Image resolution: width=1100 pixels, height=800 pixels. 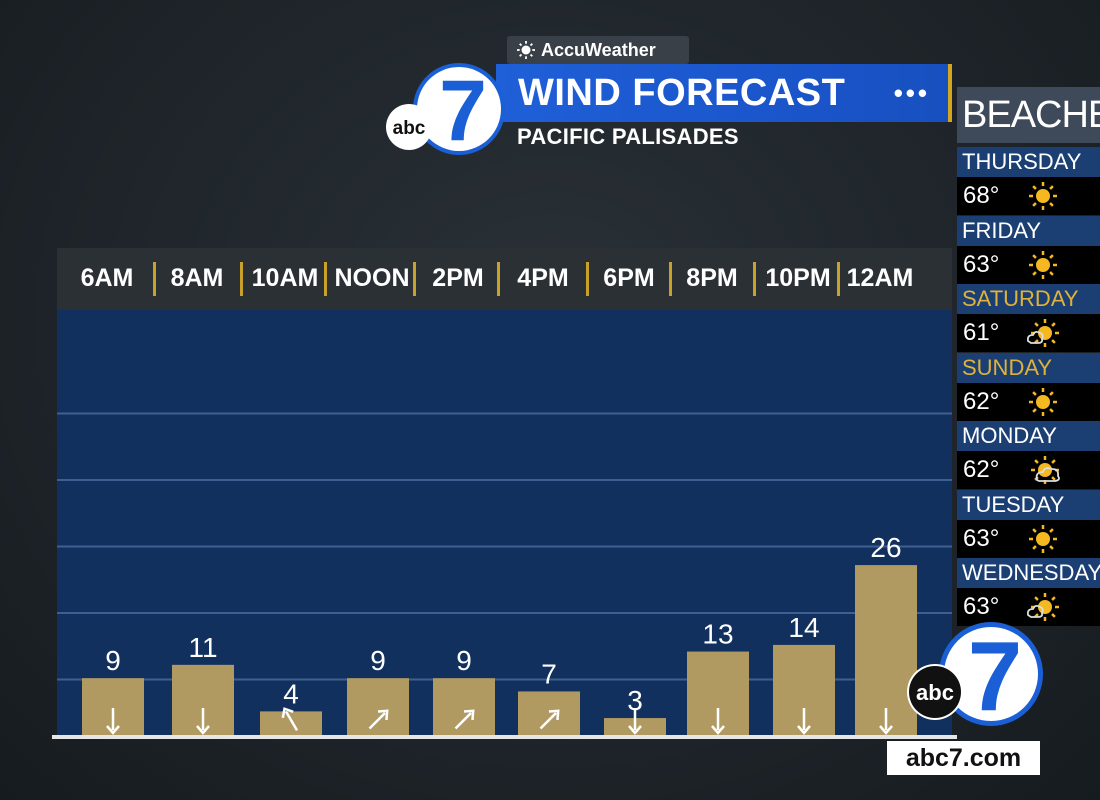 What do you see at coordinates (1028, 367) in the screenshot?
I see `day-label-sunday: SUNDAY` at bounding box center [1028, 367].